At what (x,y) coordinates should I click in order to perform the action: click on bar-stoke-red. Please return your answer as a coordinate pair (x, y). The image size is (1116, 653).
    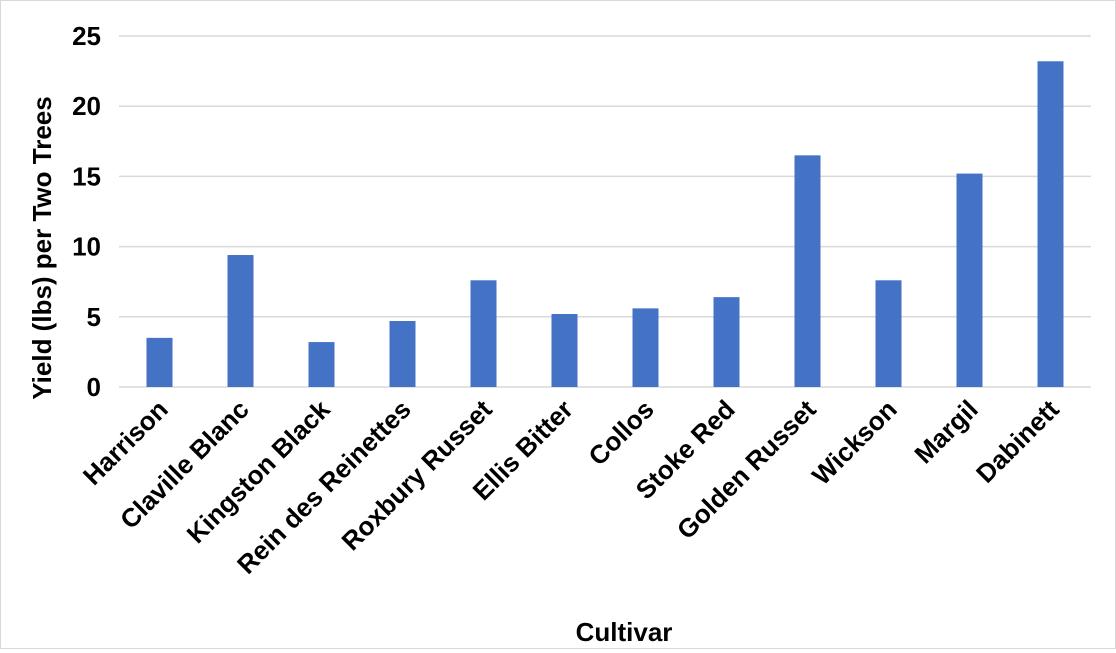
    Looking at the image, I should click on (726, 342).